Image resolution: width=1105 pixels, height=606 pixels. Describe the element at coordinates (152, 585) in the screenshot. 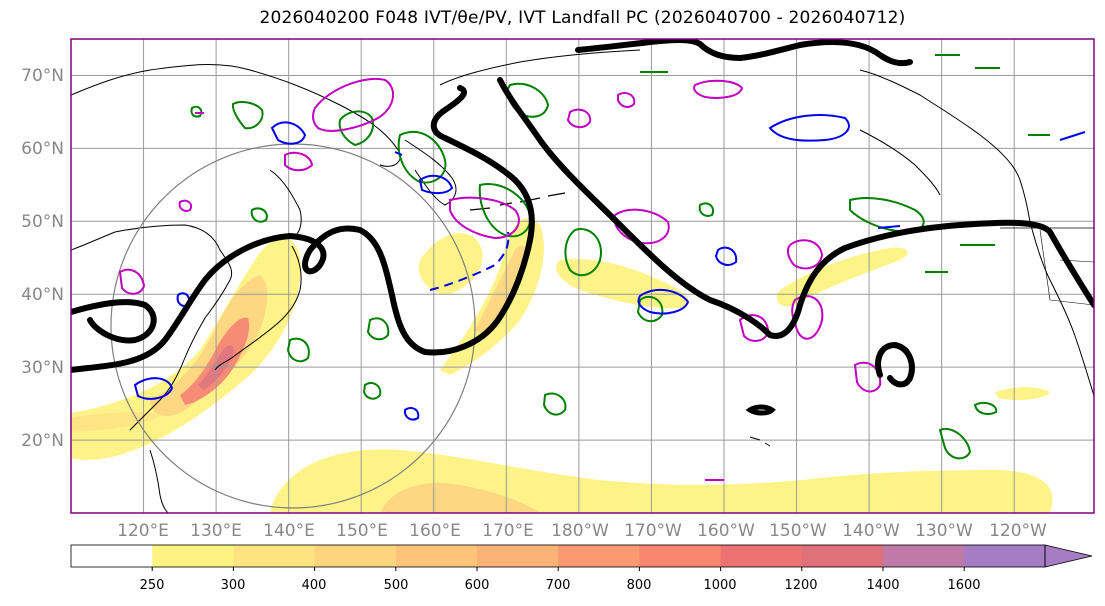

I see `colorbar-tick-label: 250` at that location.